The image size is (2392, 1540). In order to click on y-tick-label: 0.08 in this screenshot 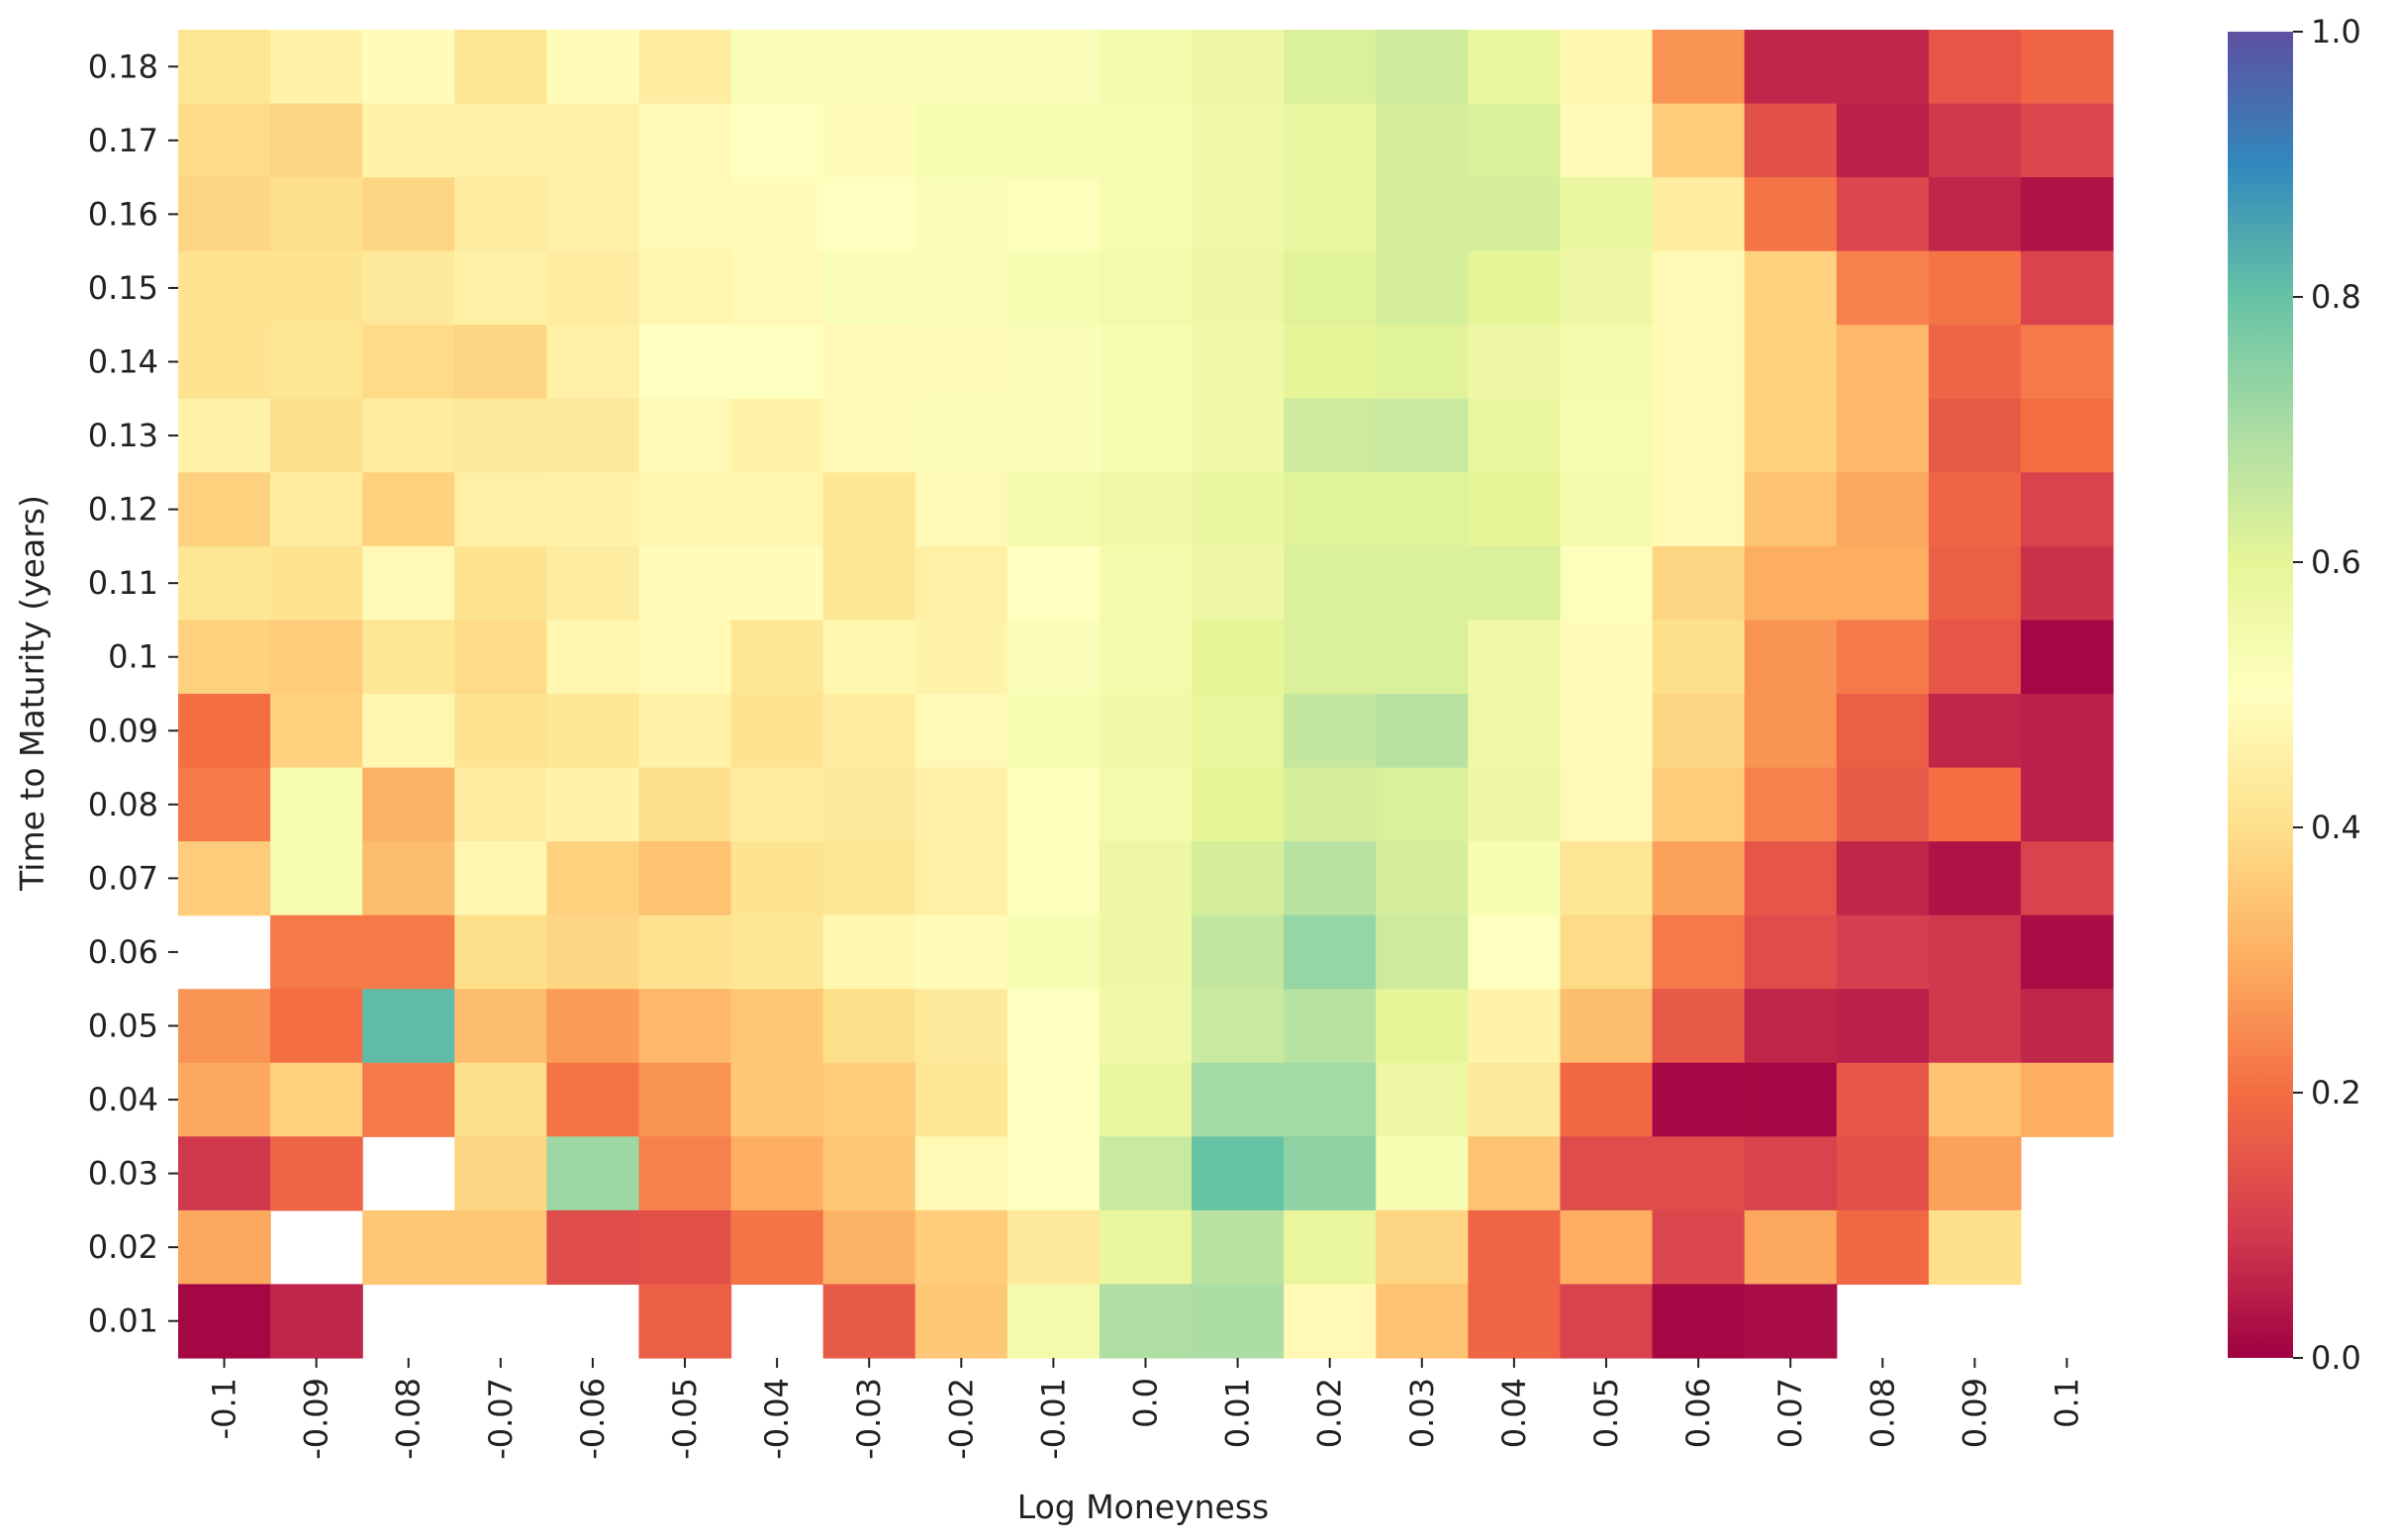, I will do `click(123, 804)`.